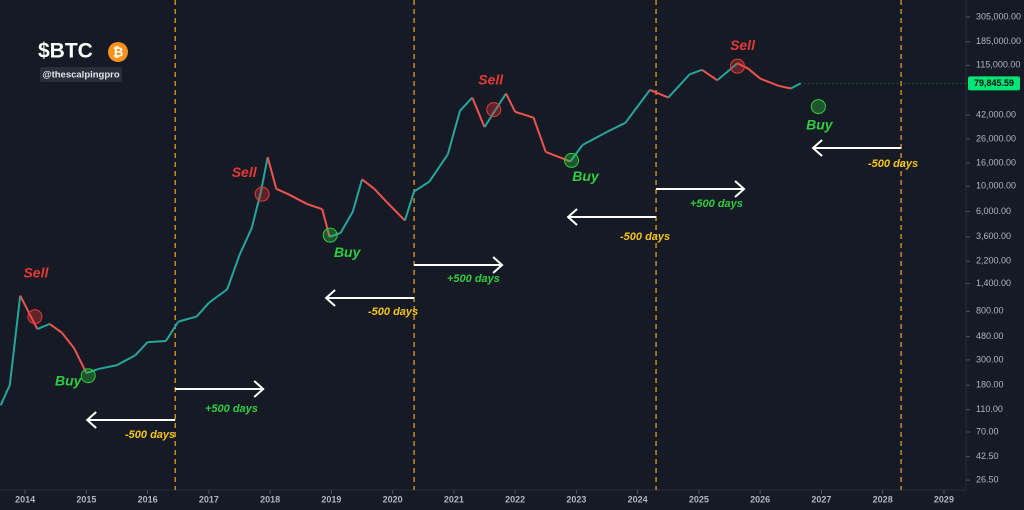  Describe the element at coordinates (998, 16) in the screenshot. I see `y-tick-label: 305,000.00` at that location.